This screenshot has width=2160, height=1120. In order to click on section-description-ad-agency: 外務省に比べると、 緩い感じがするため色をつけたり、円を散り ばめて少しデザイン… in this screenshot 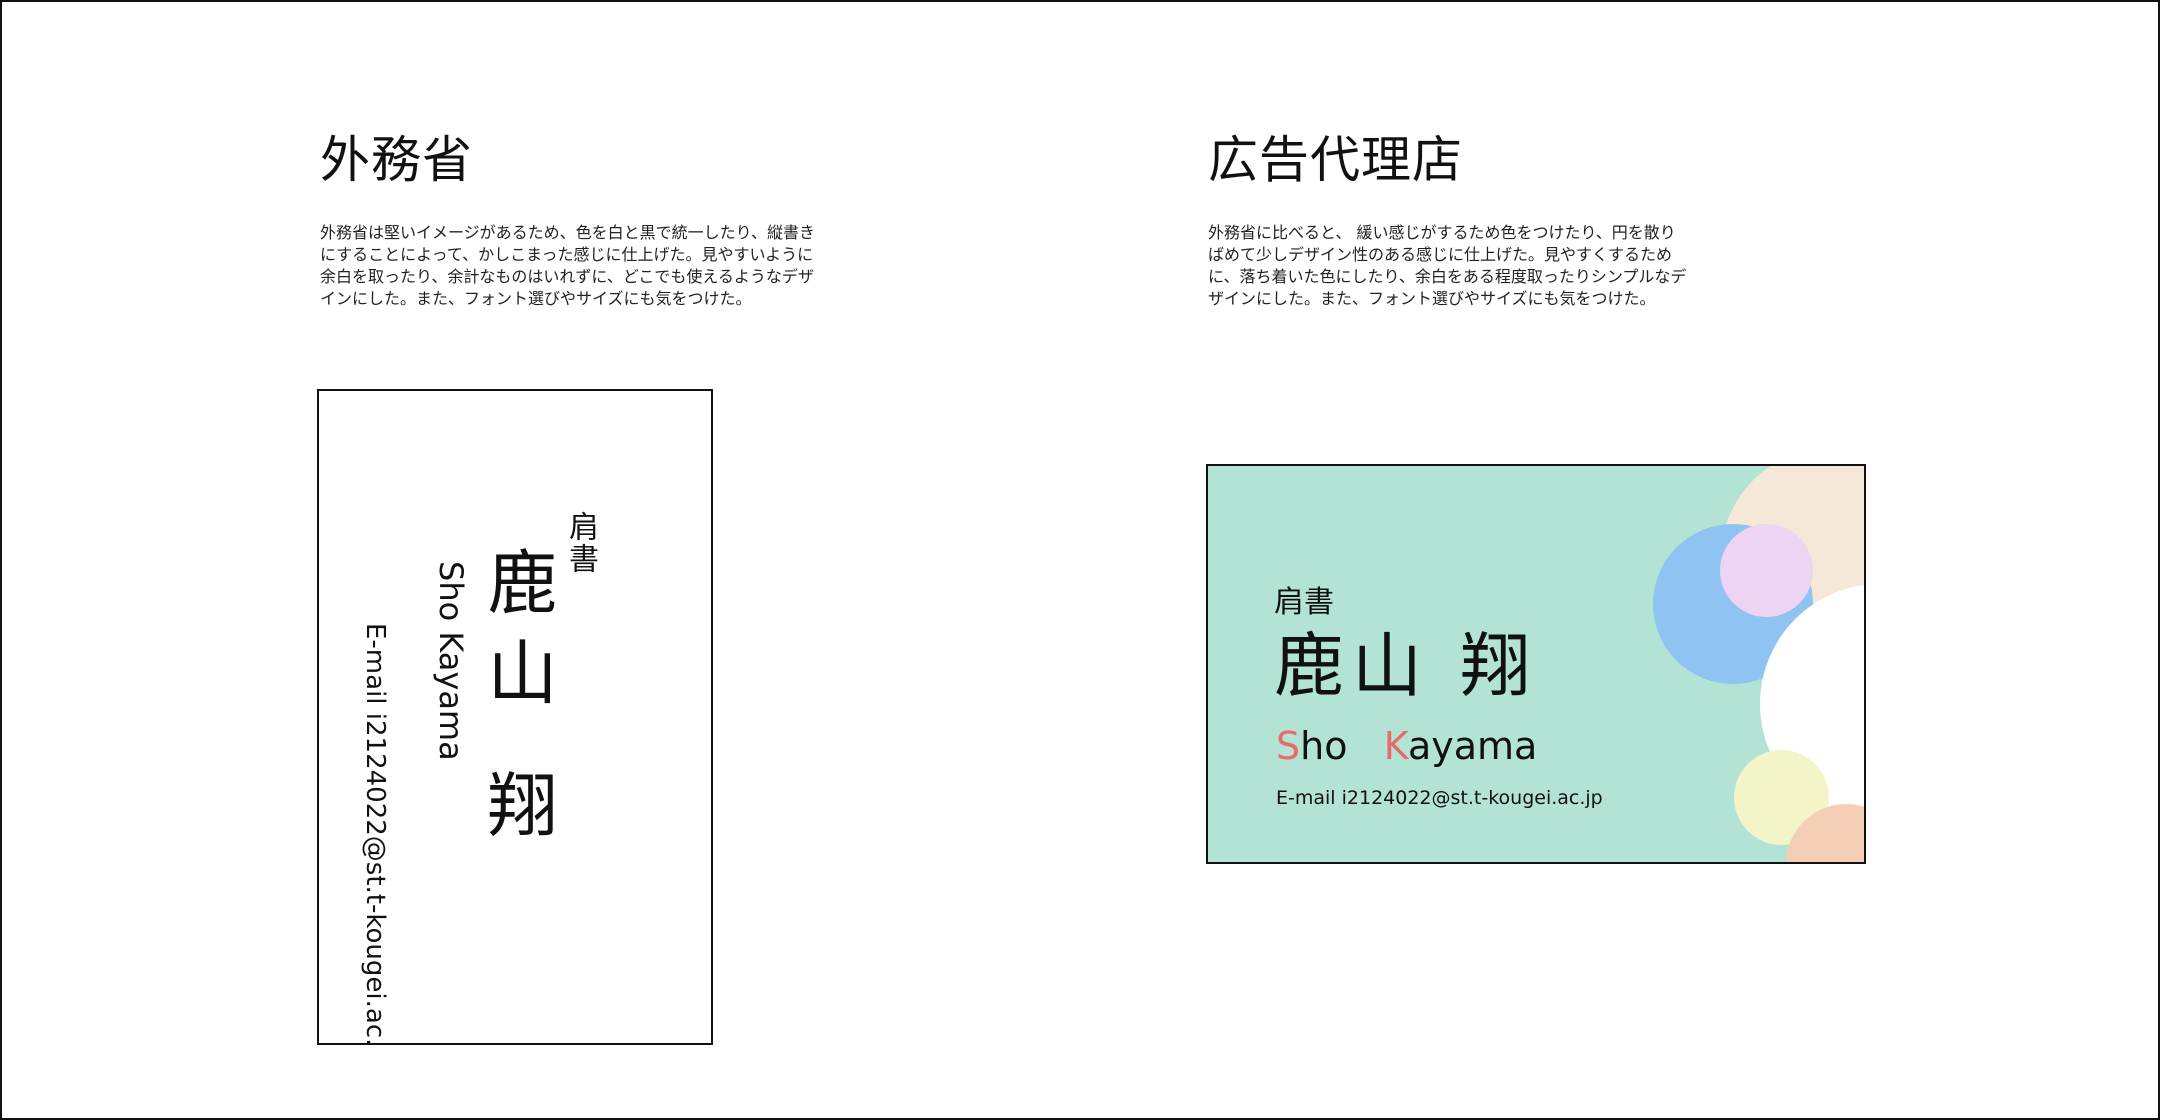, I will do `click(1447, 265)`.